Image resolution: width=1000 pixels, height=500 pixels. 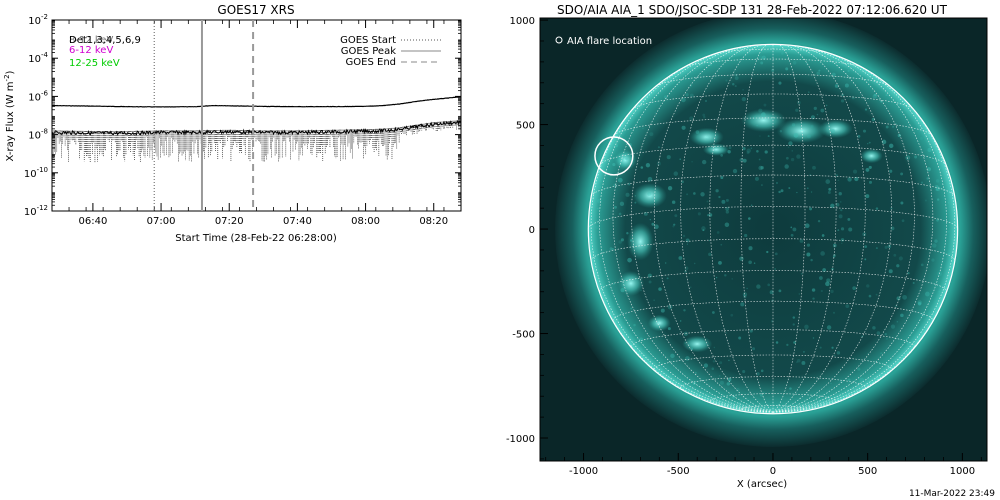 What do you see at coordinates (614, 156) in the screenshot?
I see `flare-location-marker` at bounding box center [614, 156].